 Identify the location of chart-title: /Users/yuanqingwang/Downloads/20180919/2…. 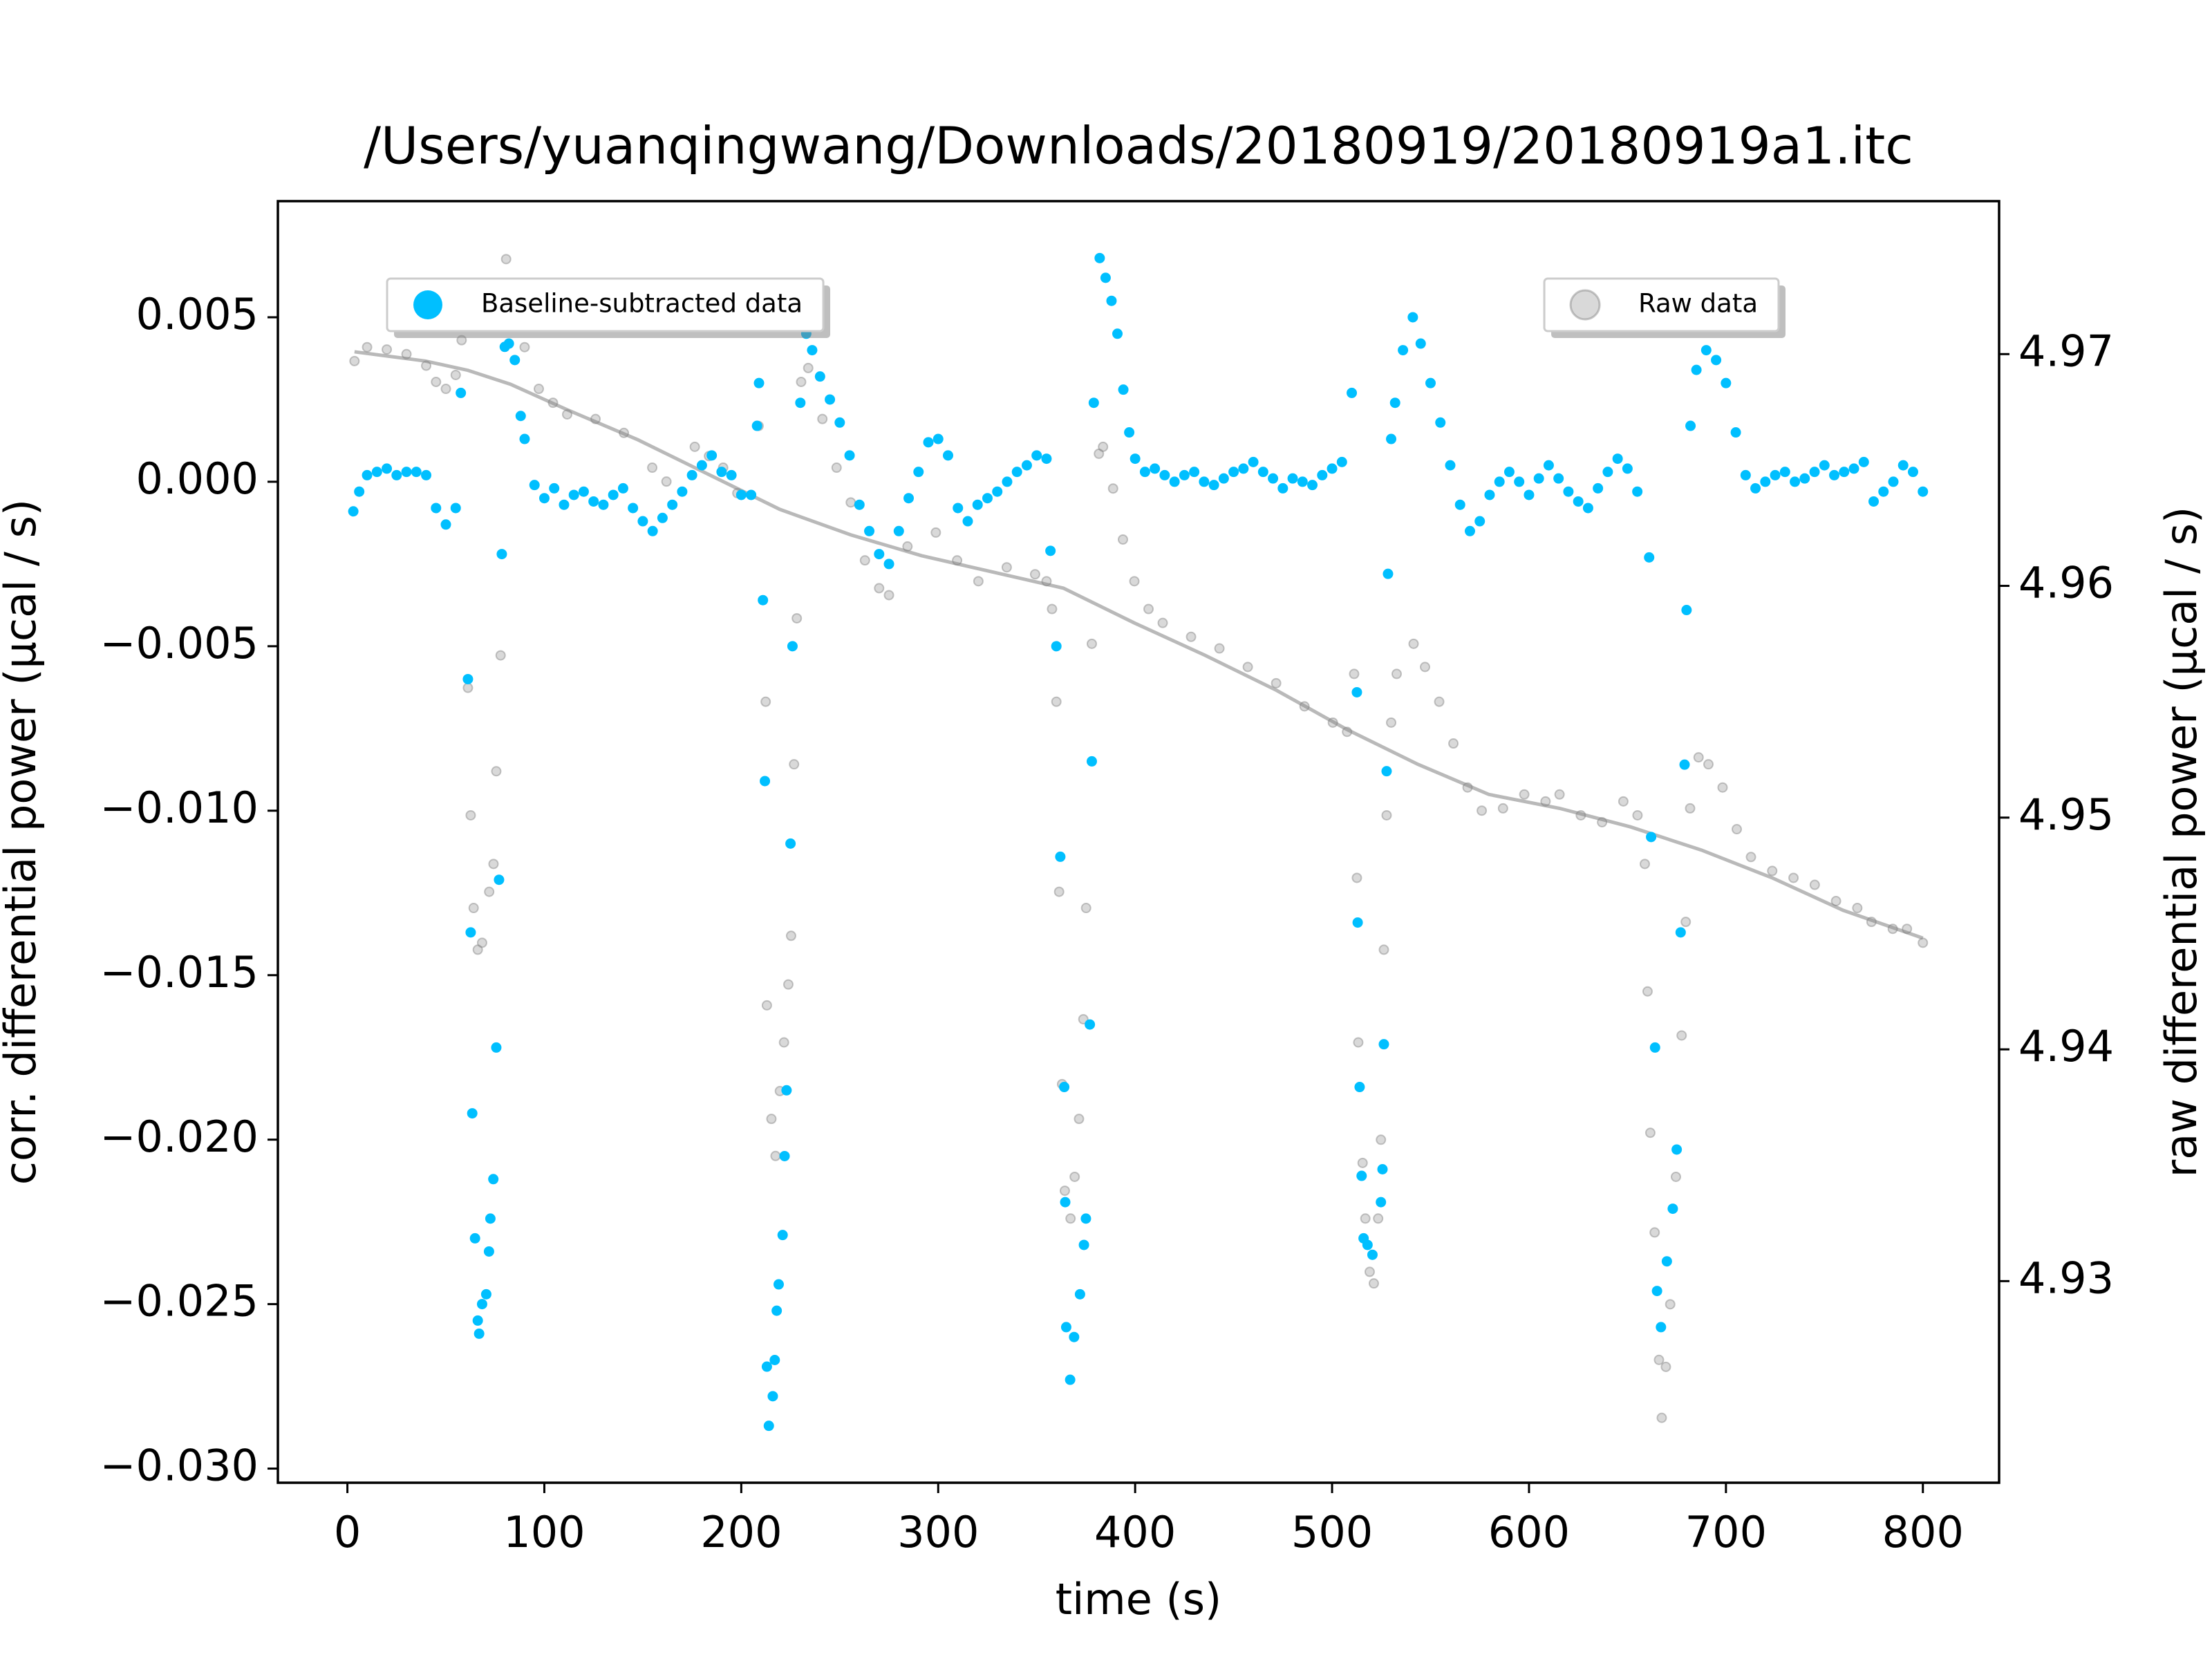
(1138, 146).